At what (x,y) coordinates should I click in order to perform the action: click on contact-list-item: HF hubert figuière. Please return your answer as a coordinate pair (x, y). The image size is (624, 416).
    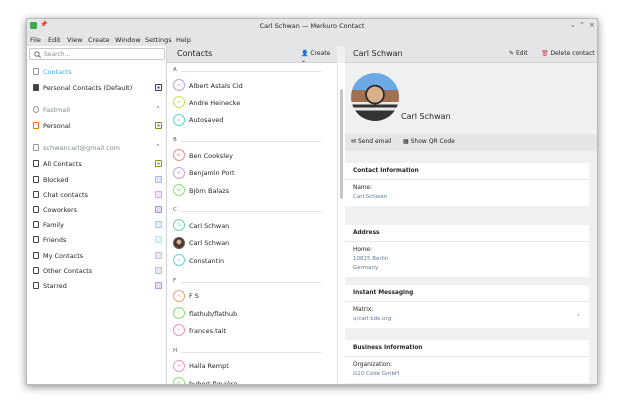
    Looking at the image, I should click on (248, 380).